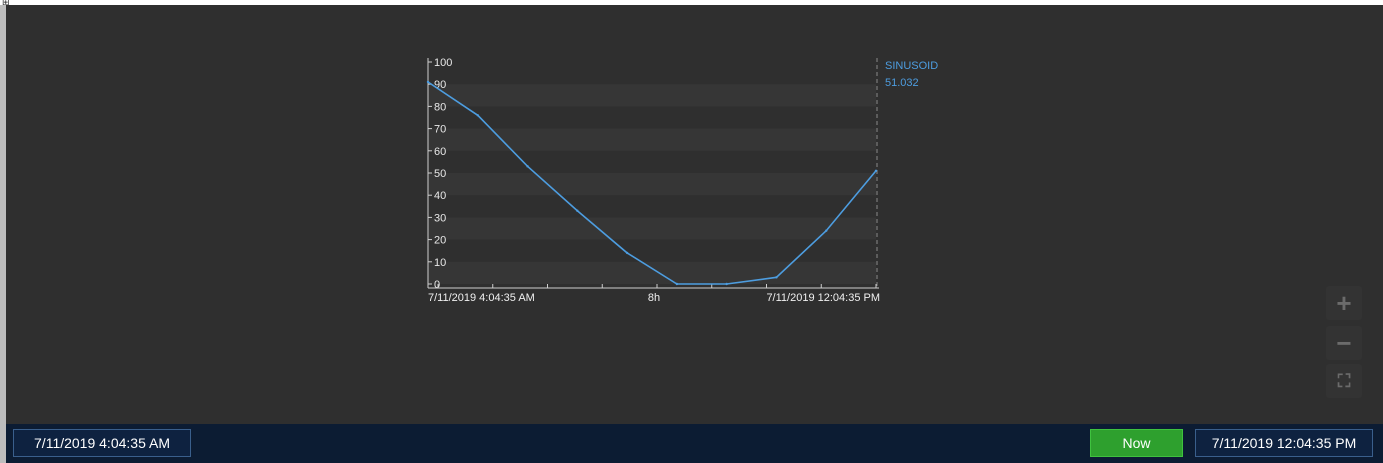  I want to click on y-tick-label: 100, so click(443, 63).